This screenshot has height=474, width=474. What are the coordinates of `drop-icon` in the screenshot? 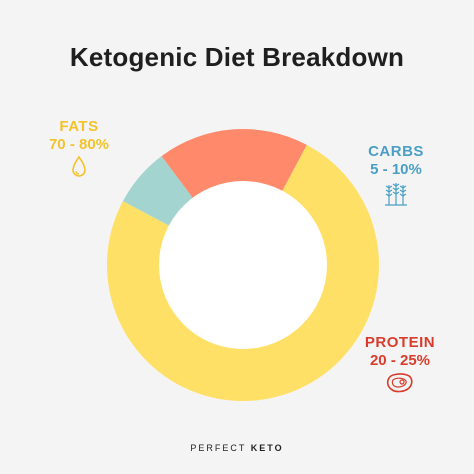 It's located at (79, 166).